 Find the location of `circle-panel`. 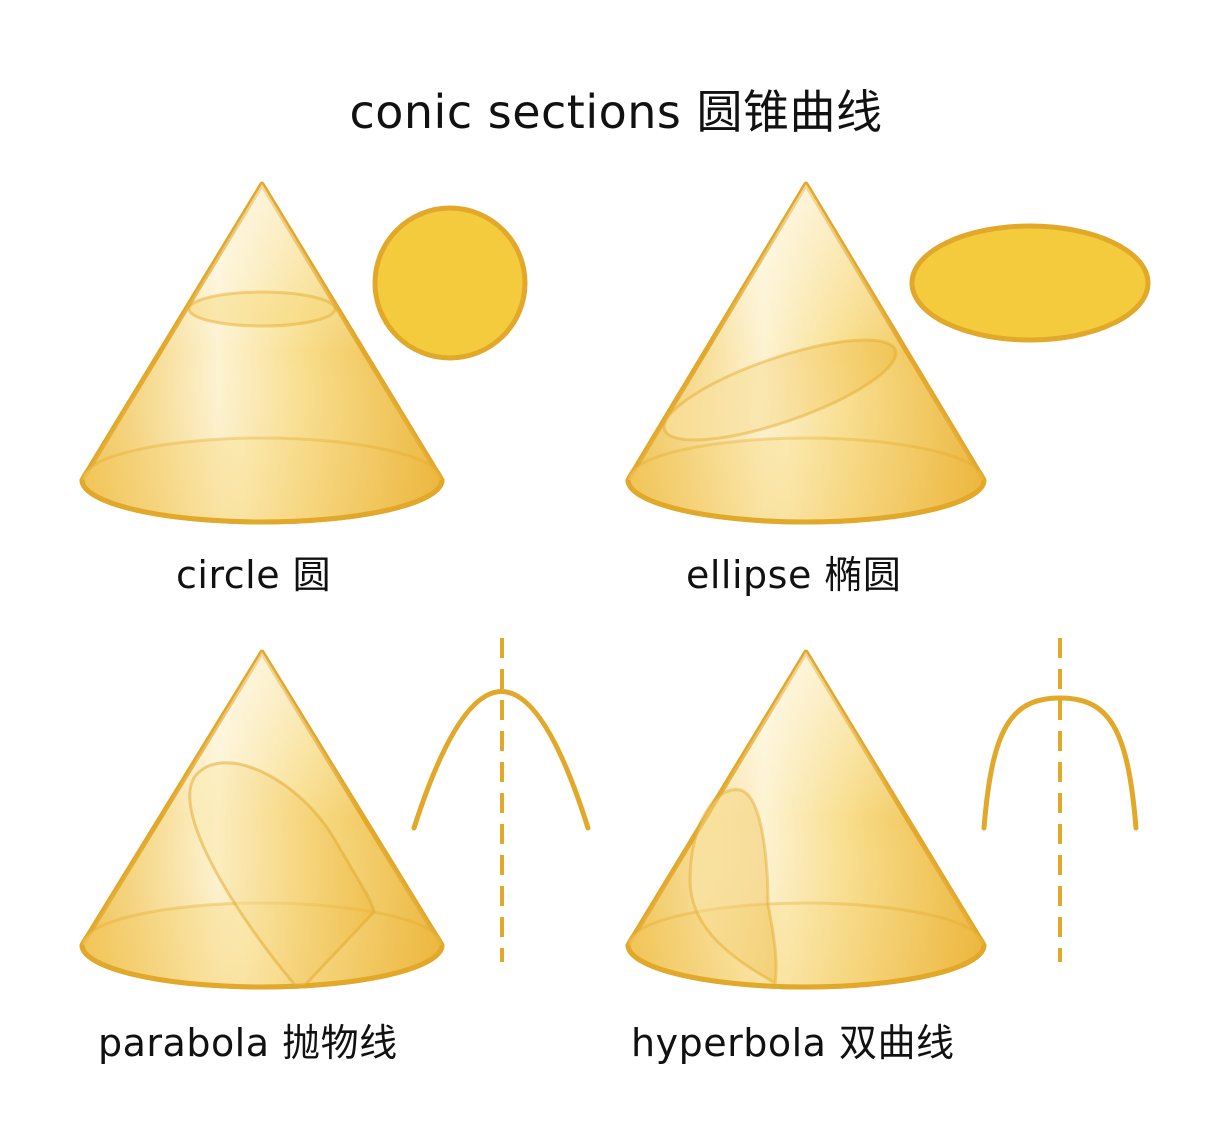

circle-panel is located at coordinates (303, 353).